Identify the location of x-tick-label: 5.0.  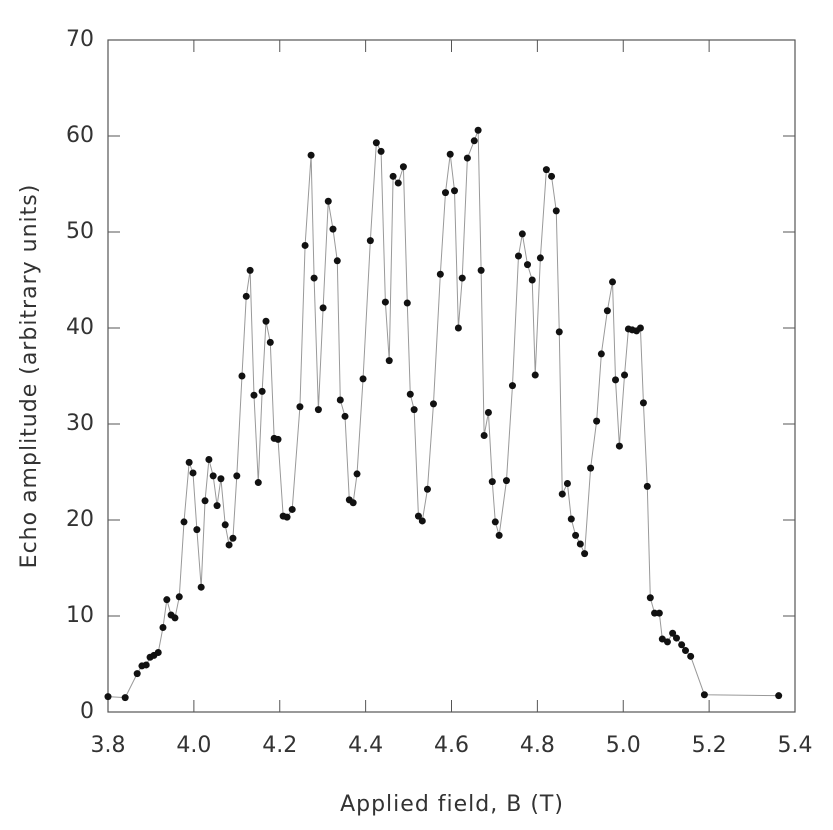
(623, 745).